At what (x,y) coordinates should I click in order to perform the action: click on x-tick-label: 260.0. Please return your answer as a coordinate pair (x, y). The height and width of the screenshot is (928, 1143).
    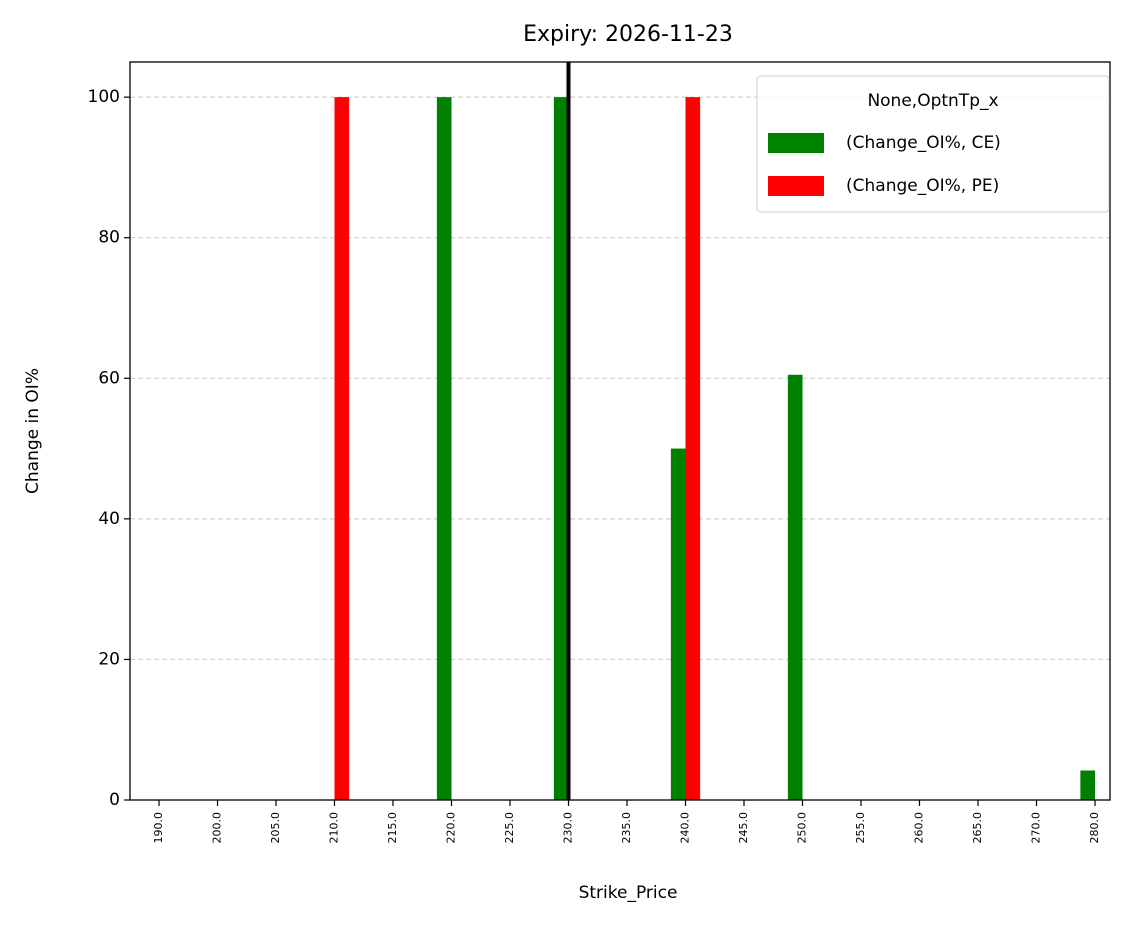
    Looking at the image, I should click on (919, 828).